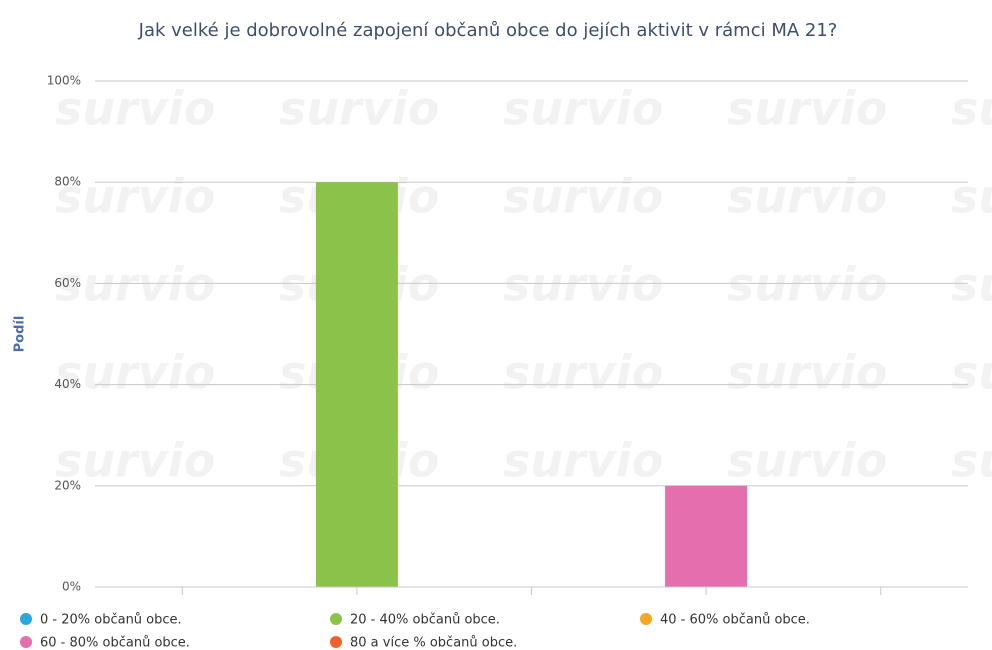 The height and width of the screenshot is (650, 992). I want to click on y-axis-label: Podíl, so click(20, 334).